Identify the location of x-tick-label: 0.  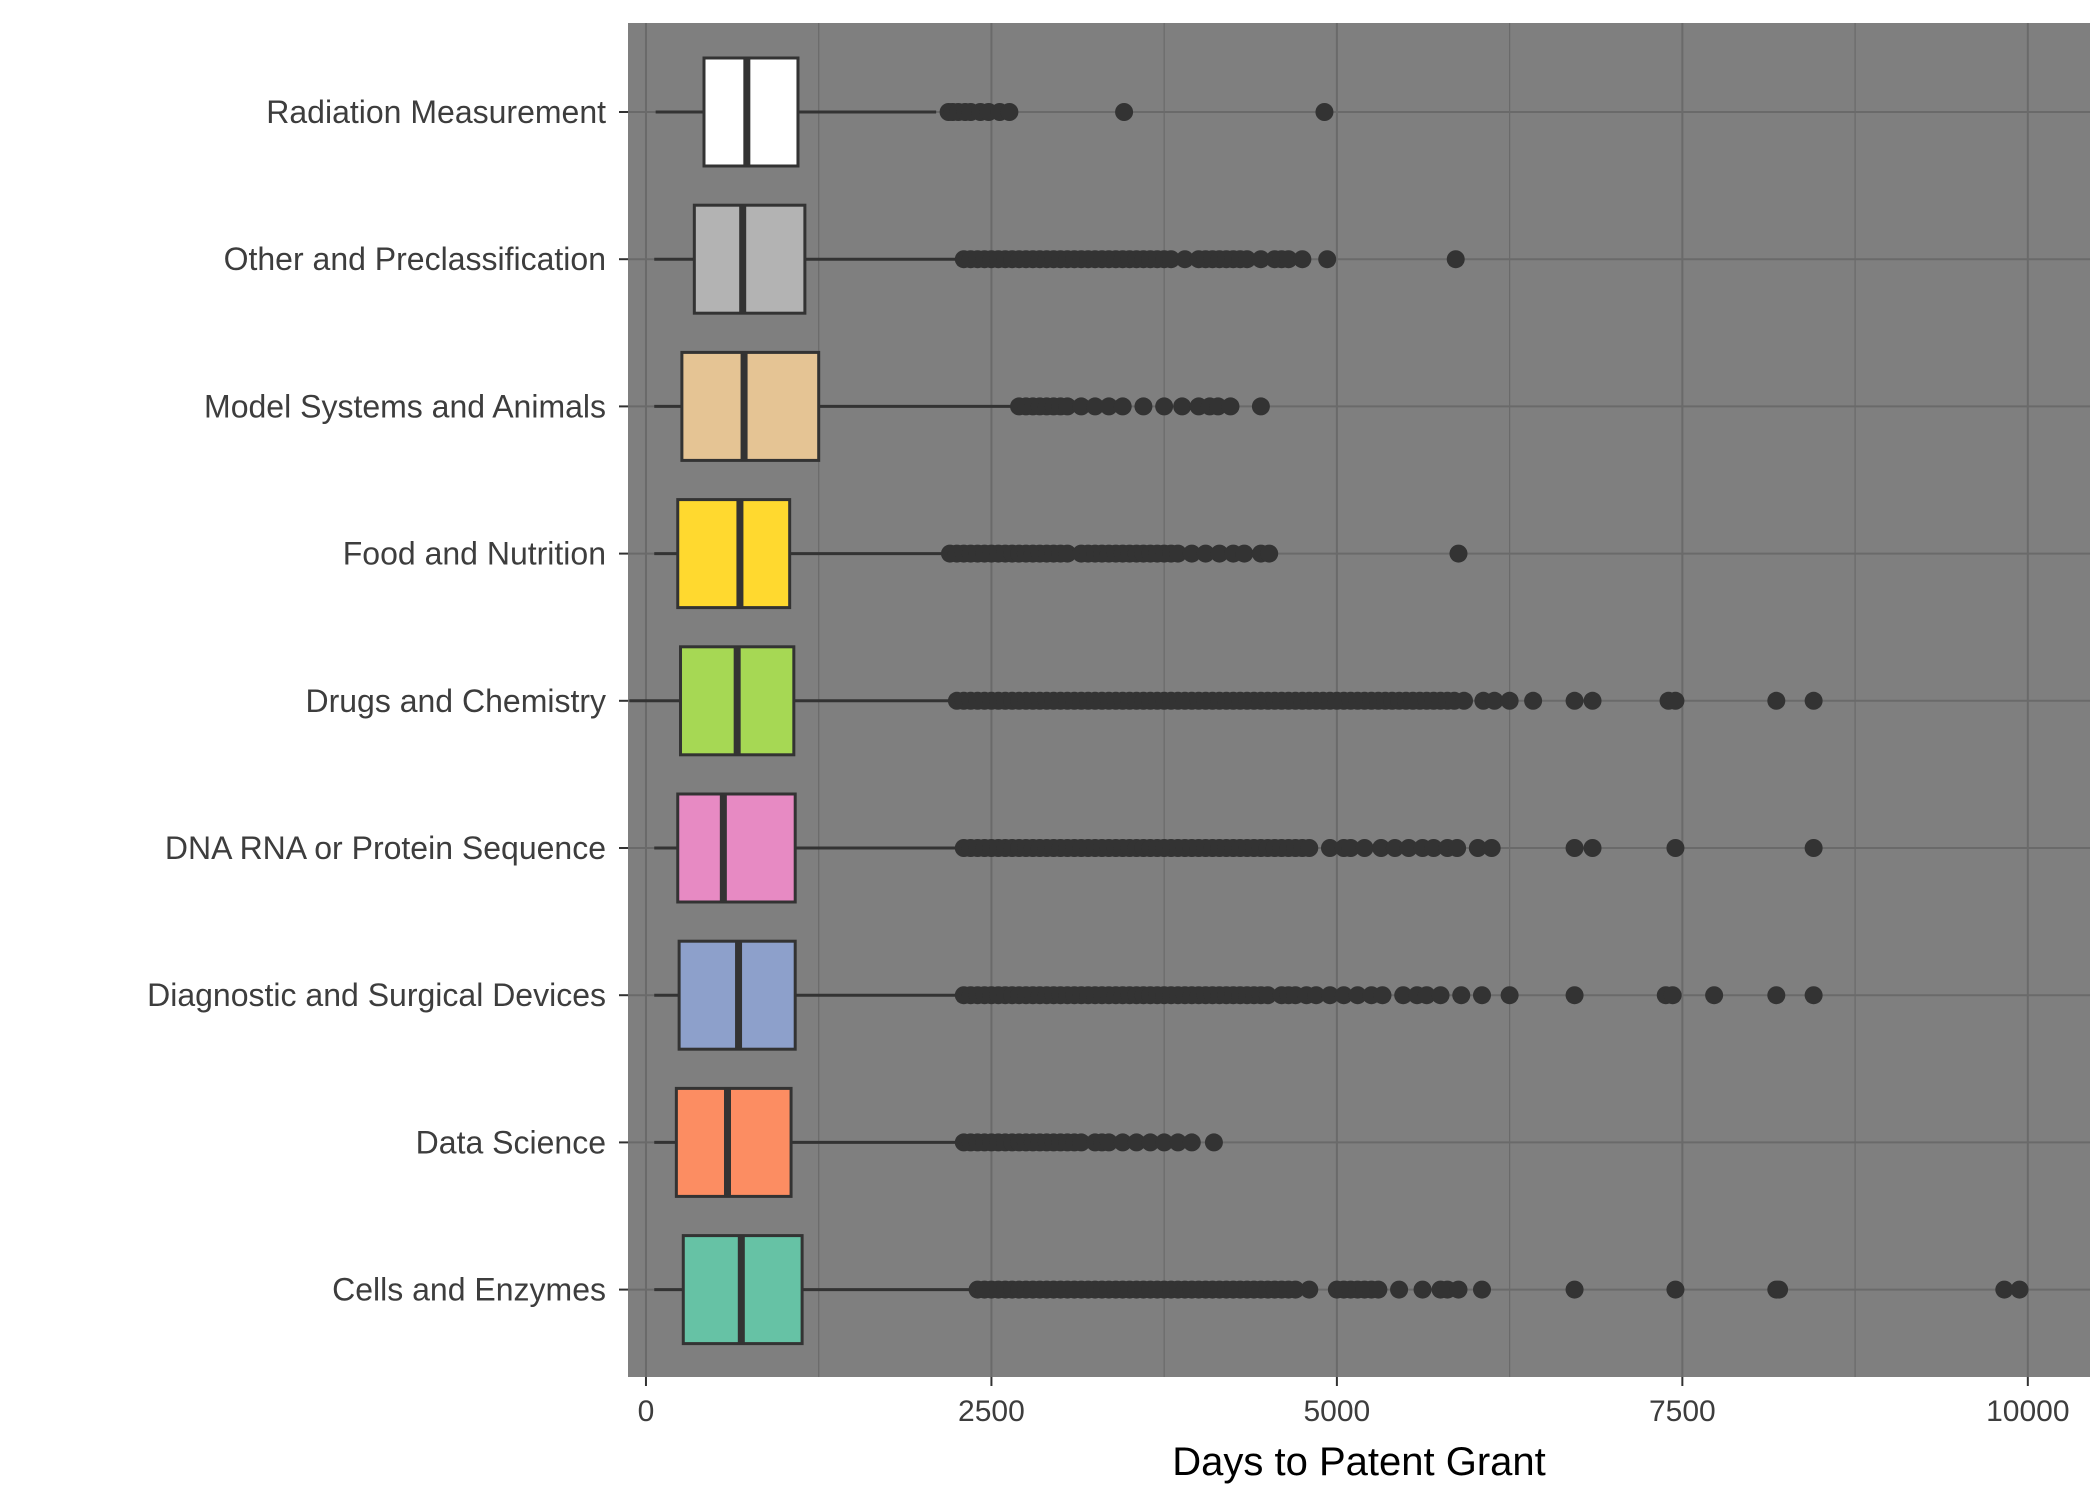
(646, 1411).